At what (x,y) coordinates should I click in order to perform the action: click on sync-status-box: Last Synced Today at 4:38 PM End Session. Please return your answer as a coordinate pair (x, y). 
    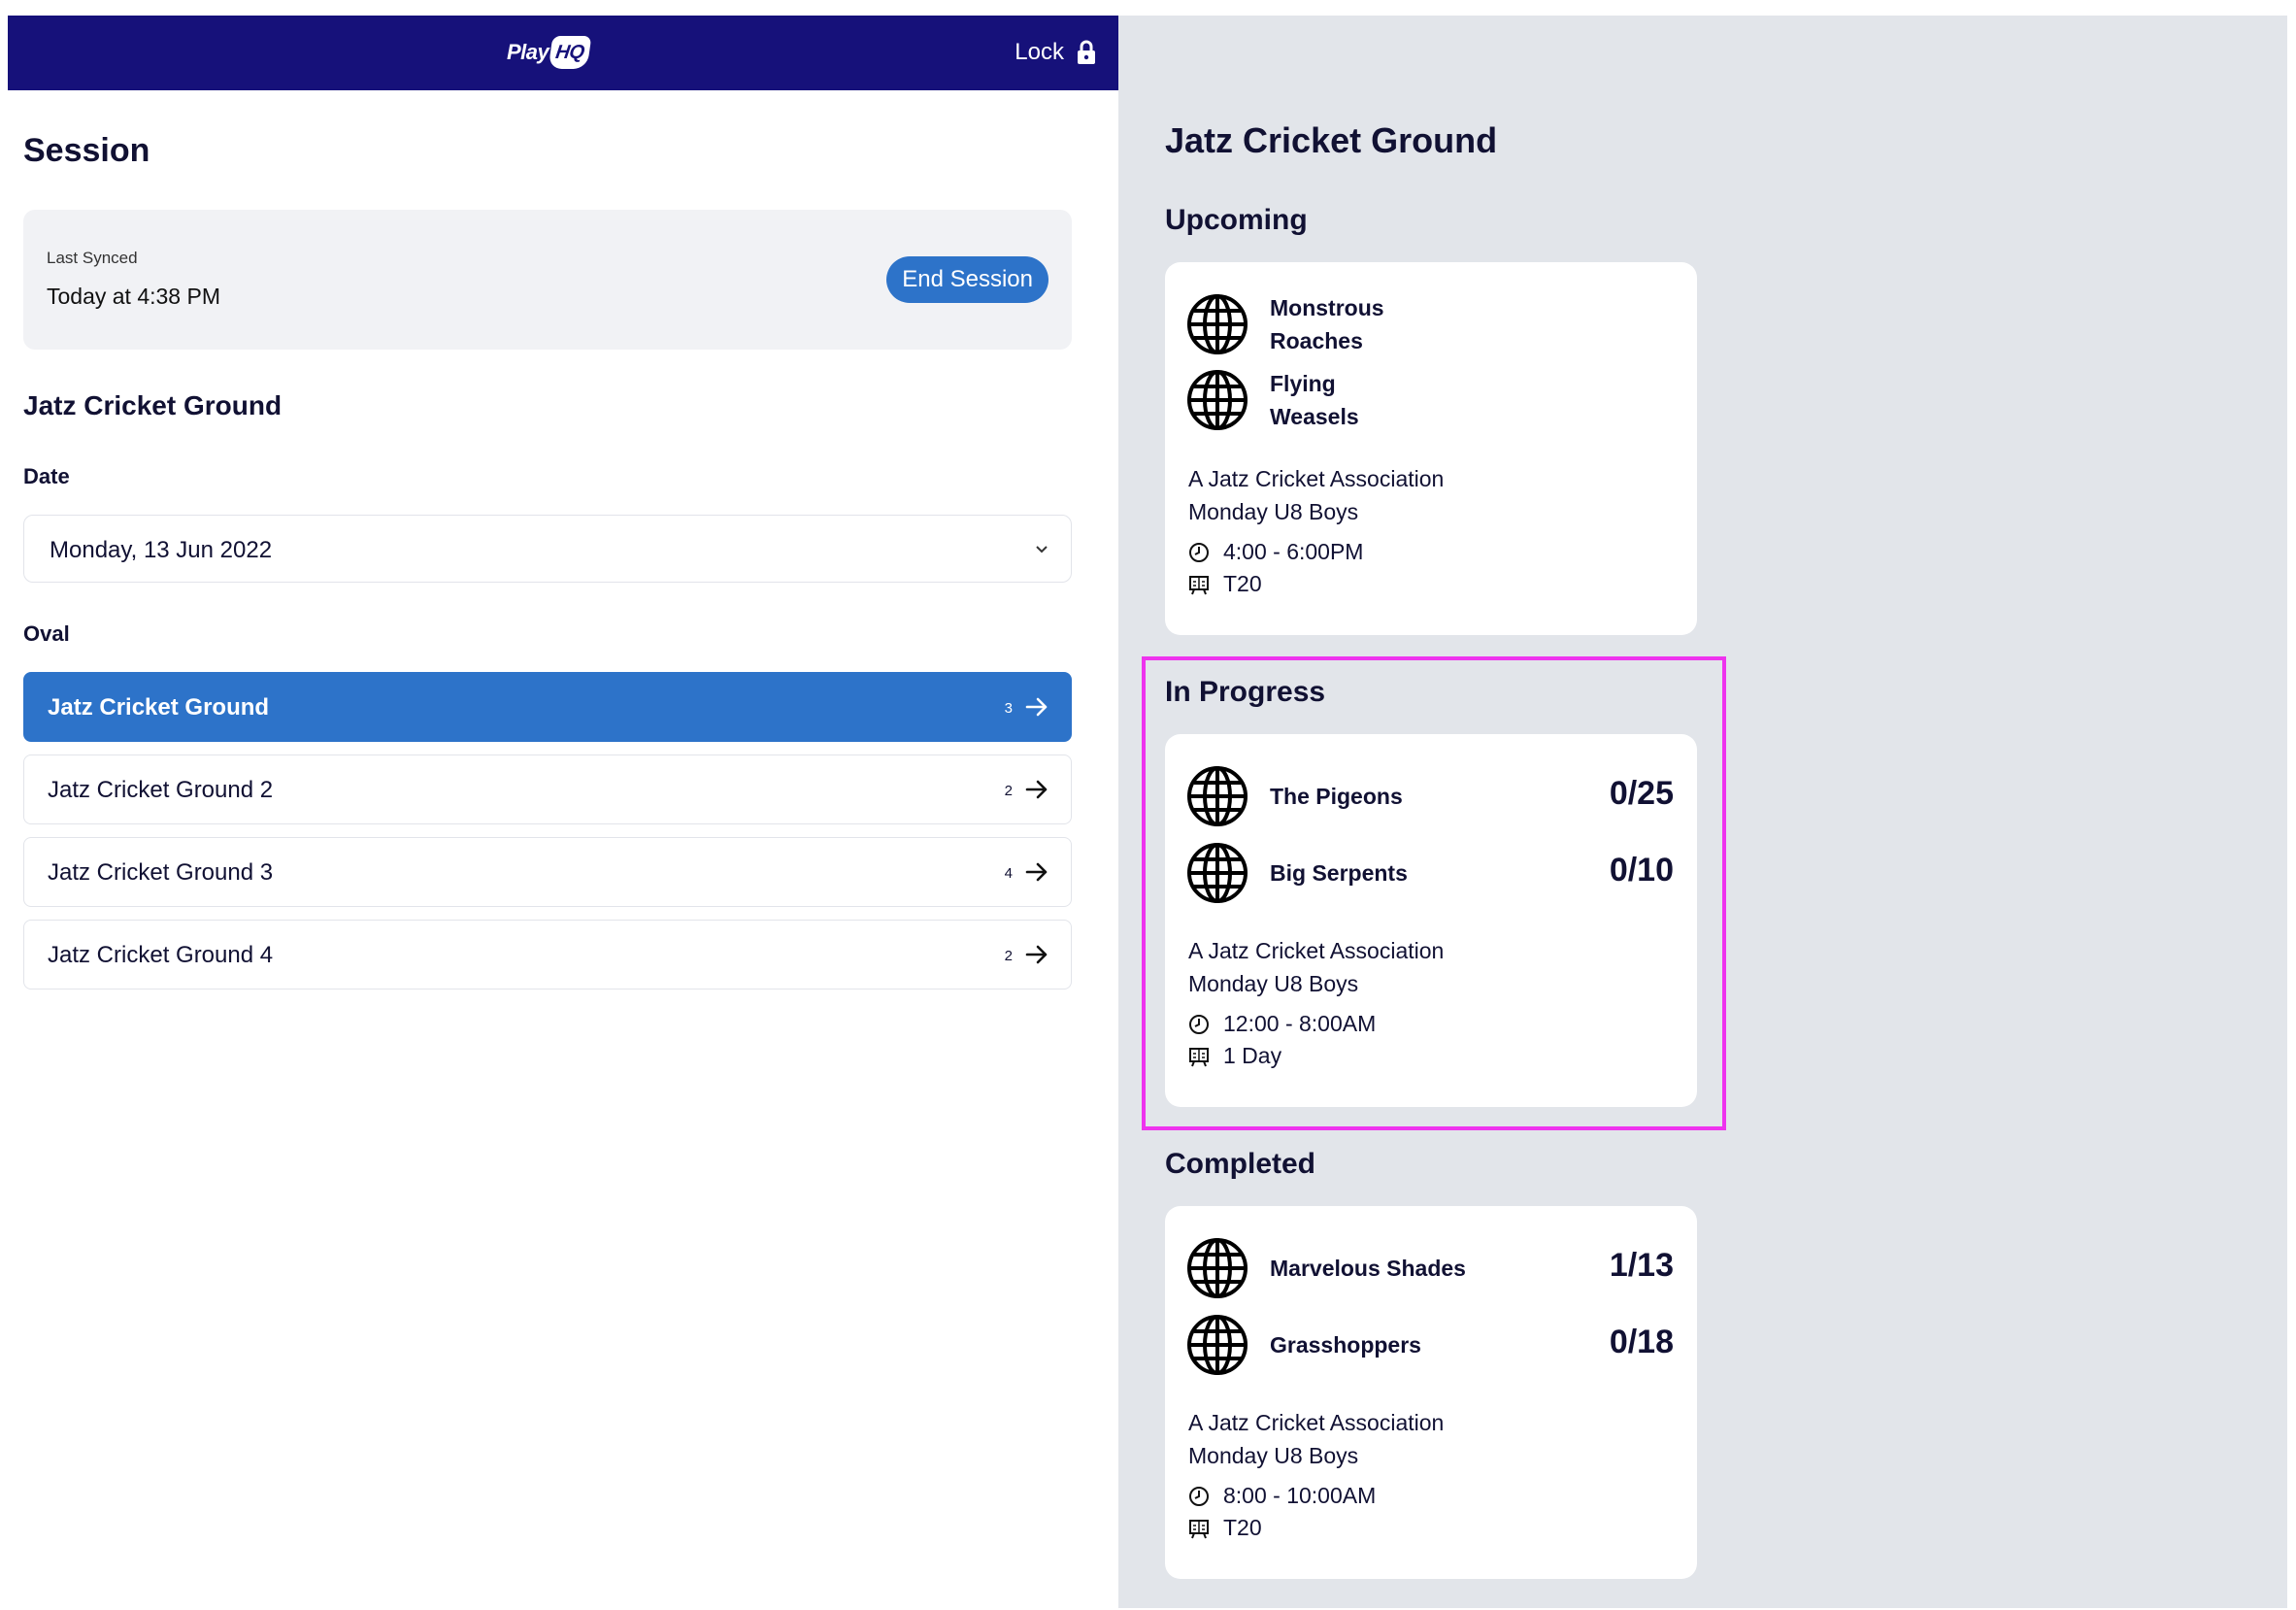
    Looking at the image, I should click on (547, 280).